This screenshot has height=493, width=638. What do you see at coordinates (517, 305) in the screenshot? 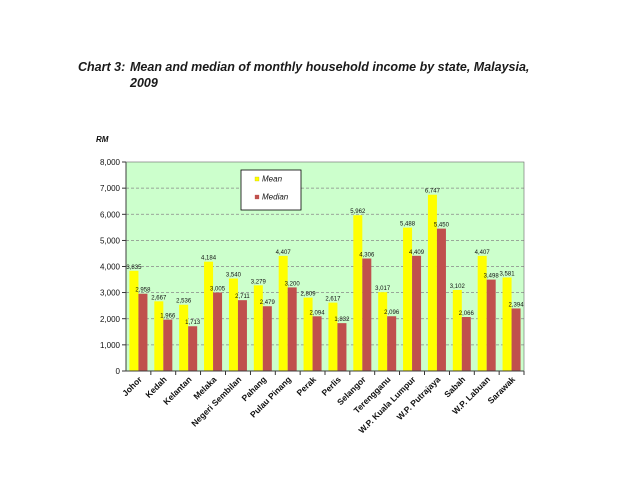
I see `data-label-median: 2,394` at bounding box center [517, 305].